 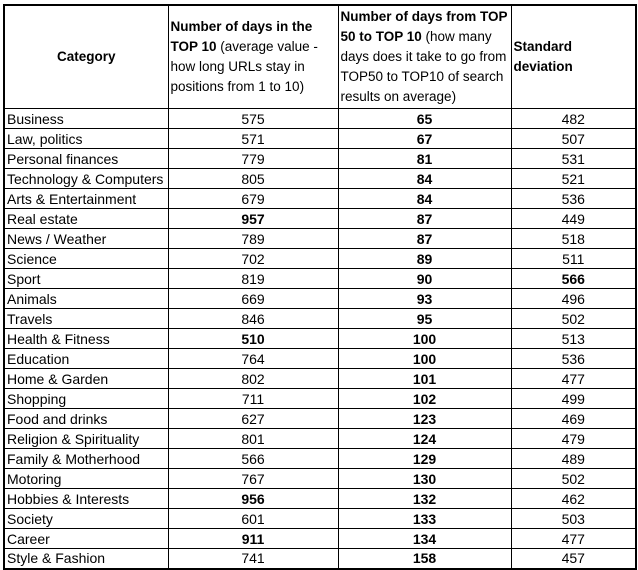 What do you see at coordinates (86, 518) in the screenshot?
I see `category-cell: Society` at bounding box center [86, 518].